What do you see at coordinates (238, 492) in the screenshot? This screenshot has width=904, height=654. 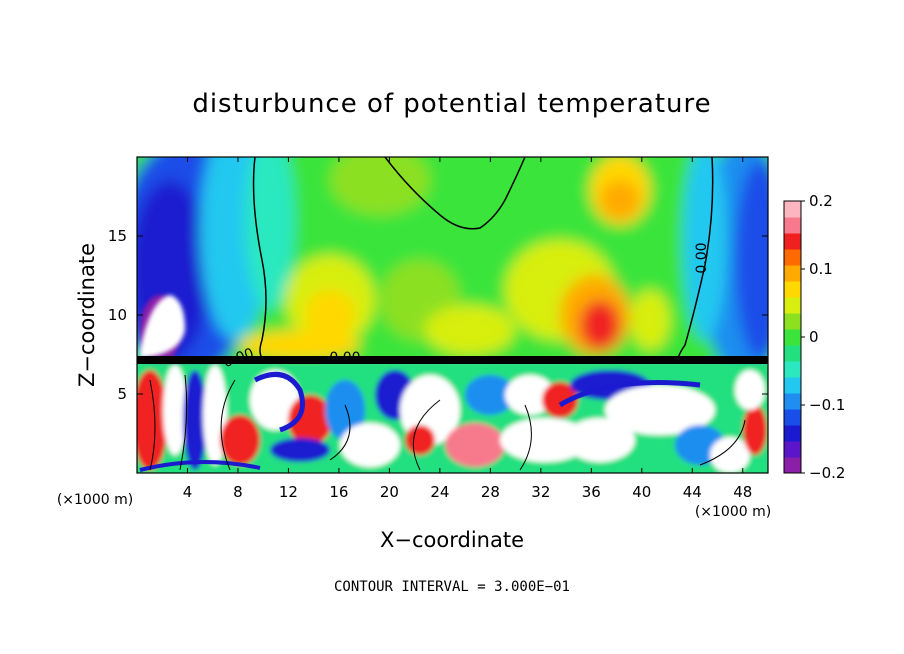 I see `x-tick-label: 8` at bounding box center [238, 492].